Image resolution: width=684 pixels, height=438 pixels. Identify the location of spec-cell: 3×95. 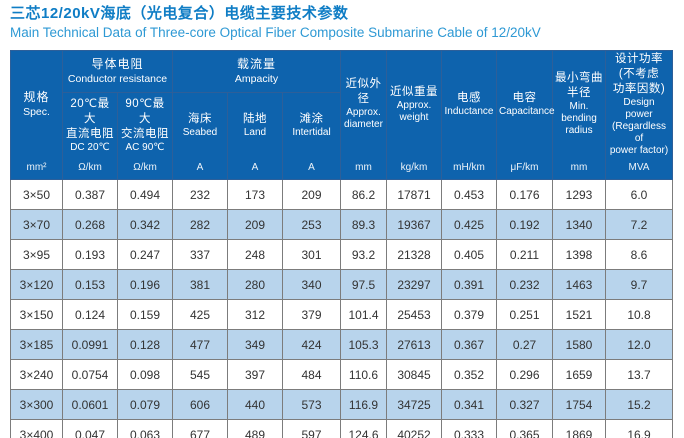
(36, 255).